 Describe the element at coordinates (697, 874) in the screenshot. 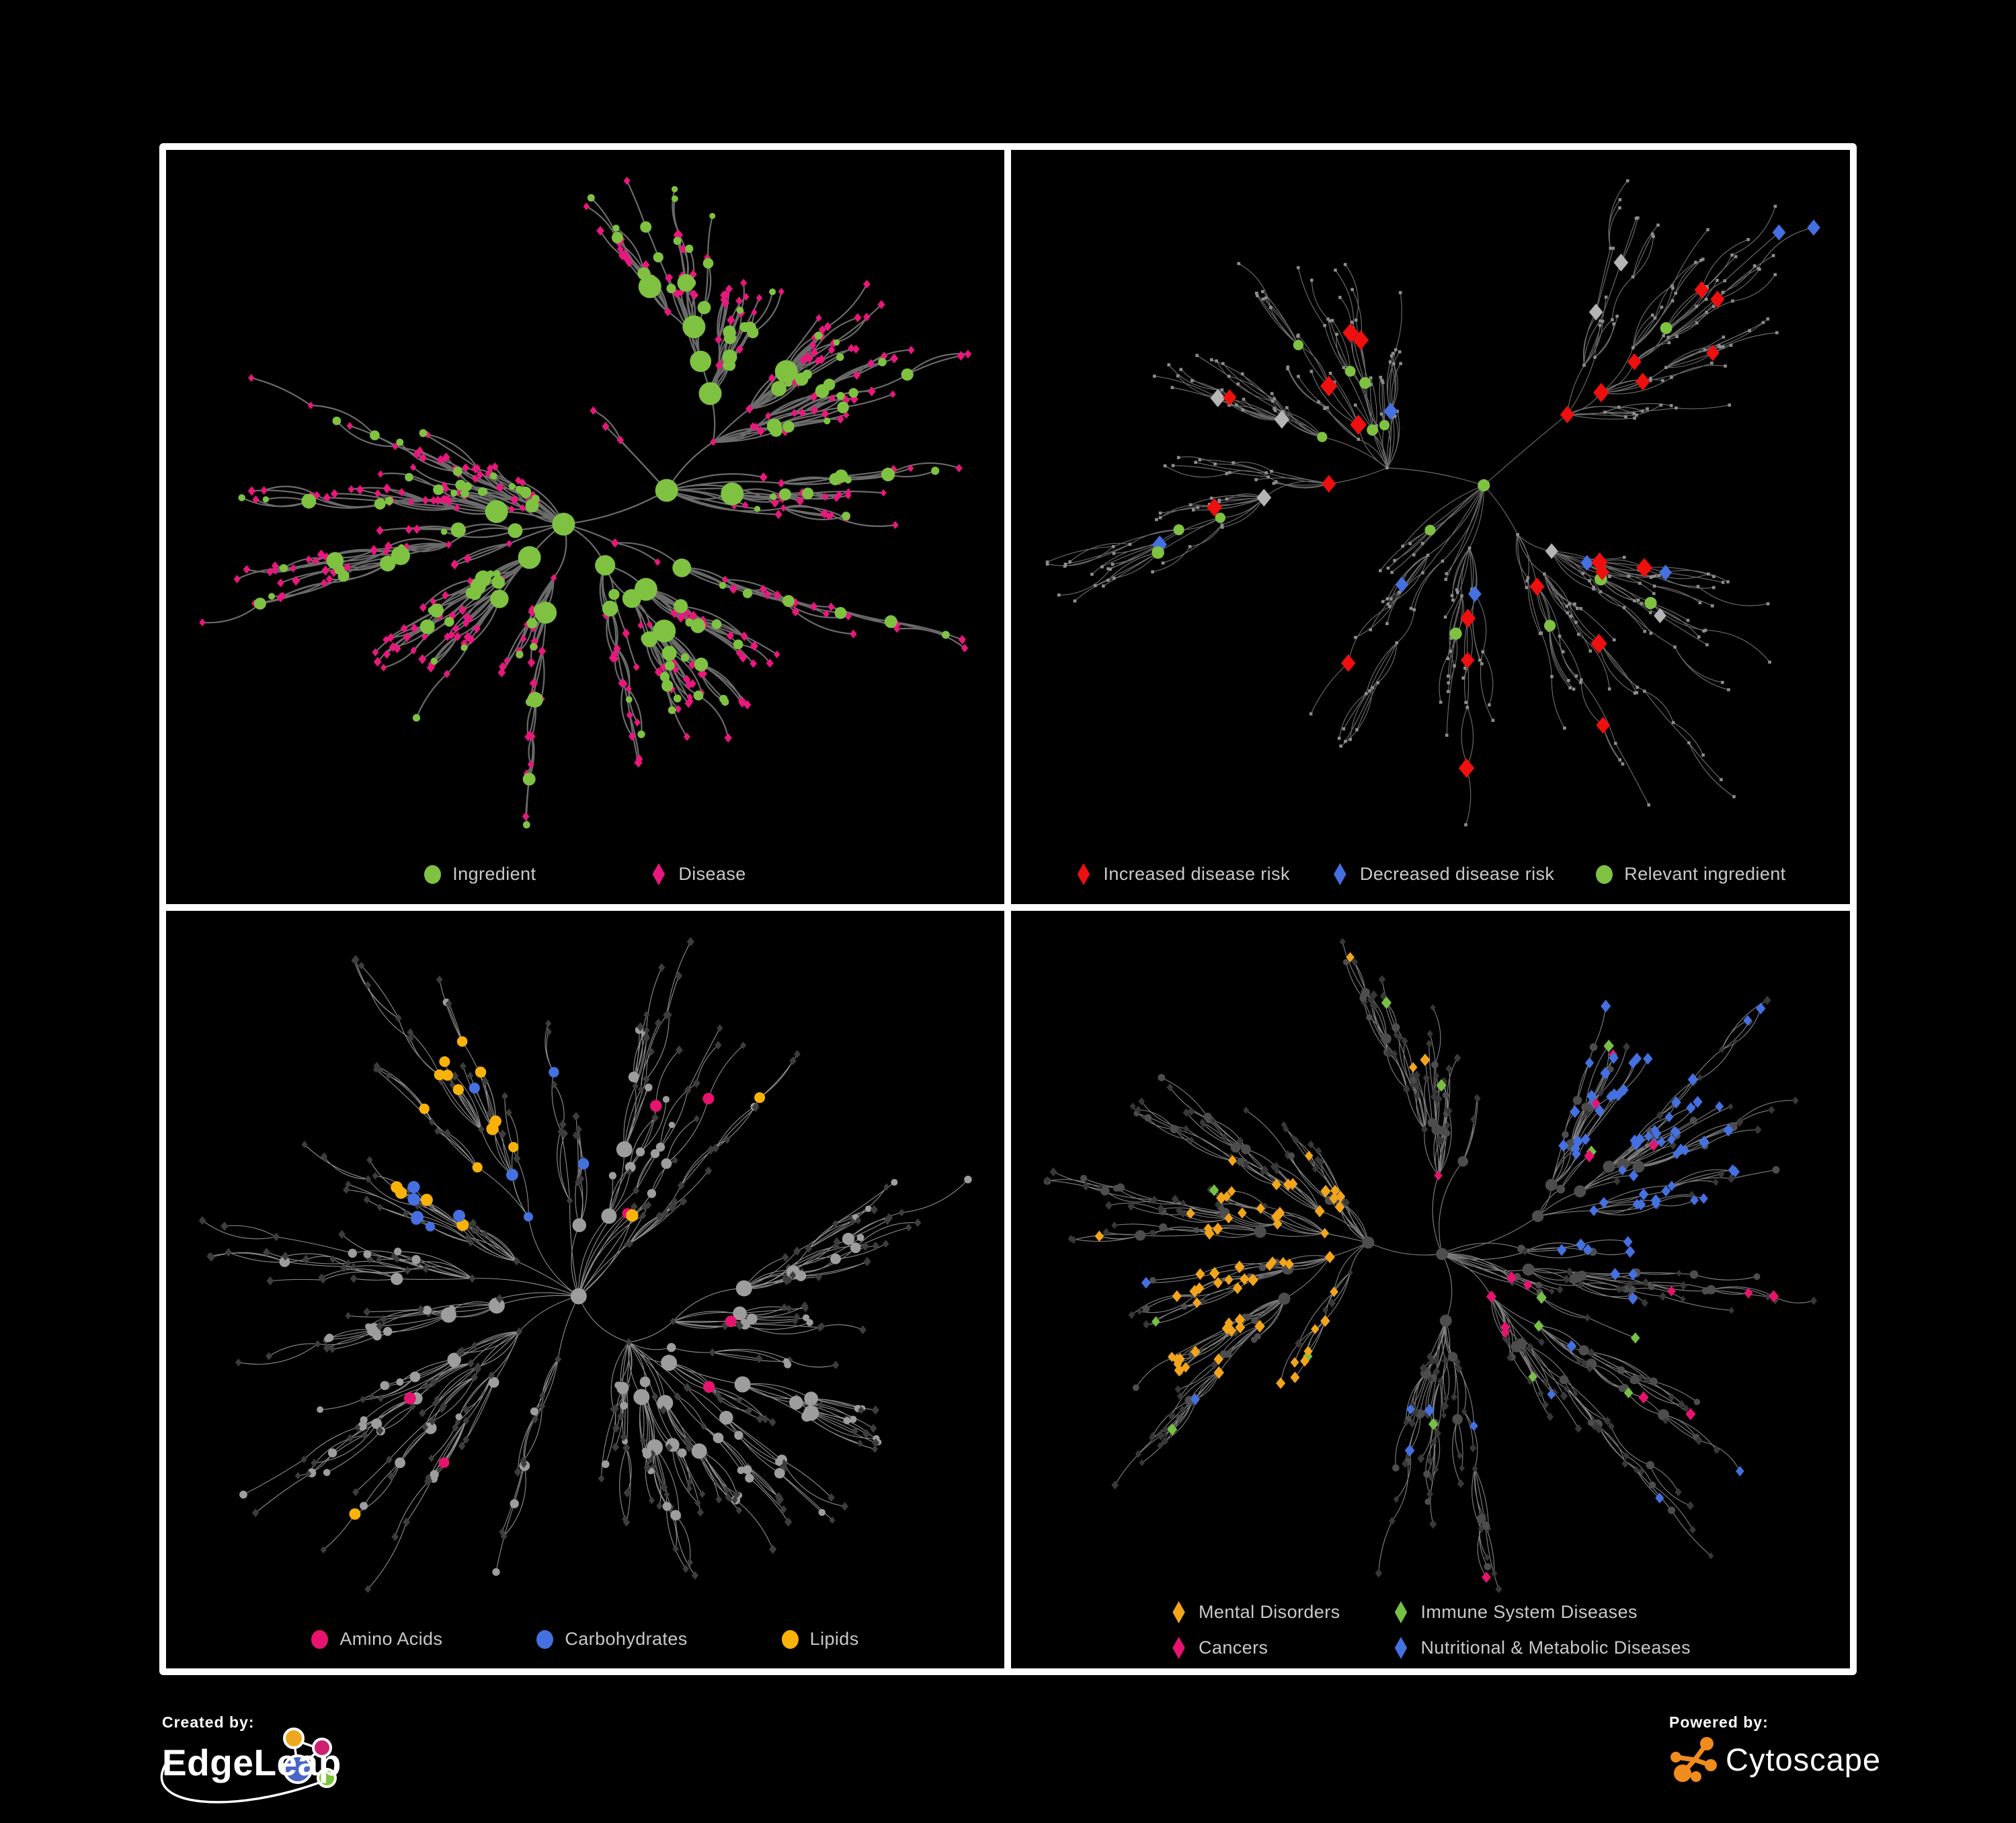

I see `legend-item-disease: Disease` at that location.